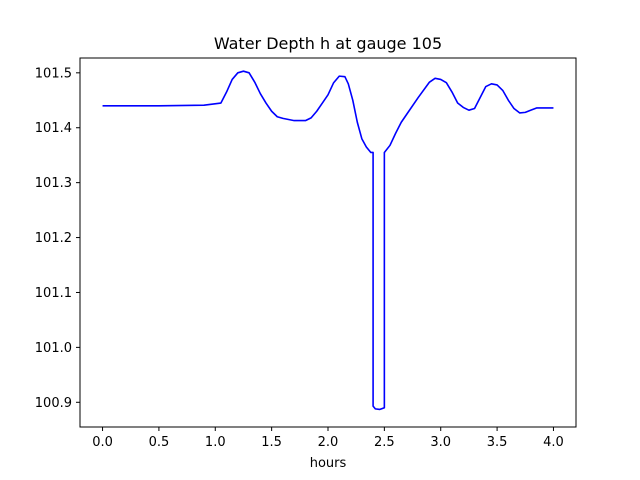 This screenshot has height=480, width=640. Describe the element at coordinates (328, 463) in the screenshot. I see `x-axis-label: hours` at that location.